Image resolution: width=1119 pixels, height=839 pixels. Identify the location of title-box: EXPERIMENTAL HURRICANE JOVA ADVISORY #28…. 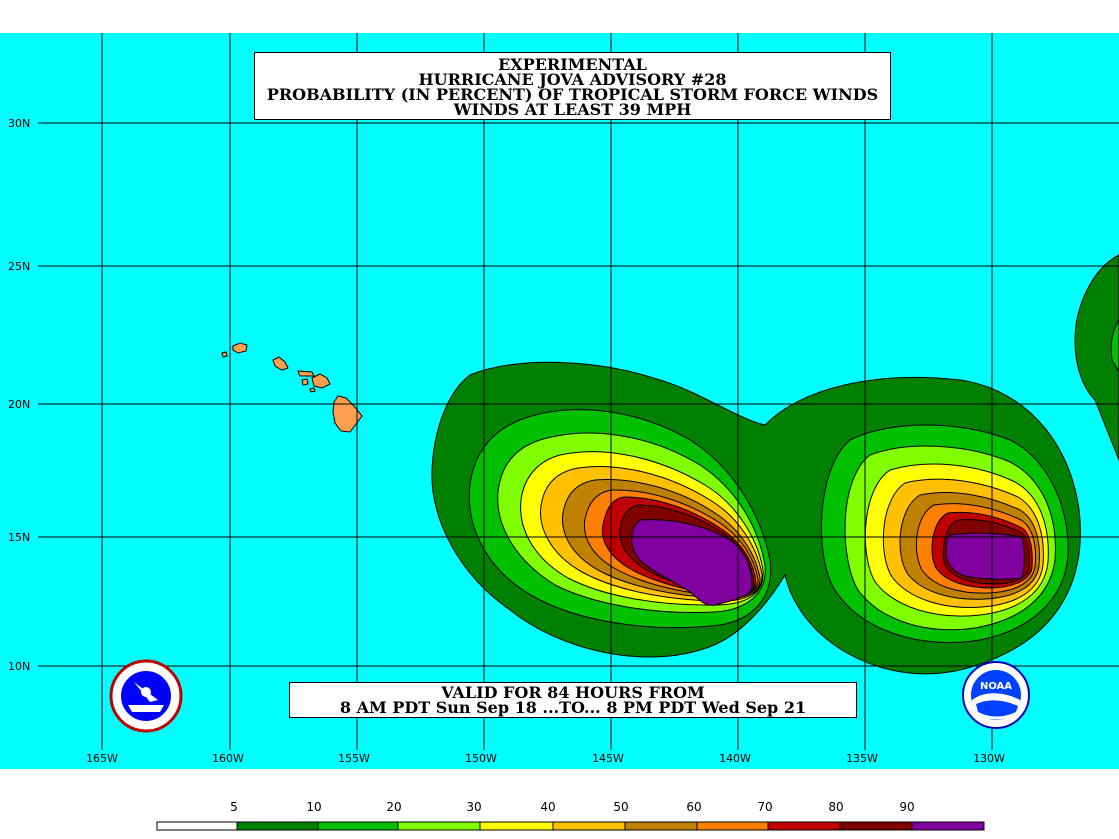
(572, 86).